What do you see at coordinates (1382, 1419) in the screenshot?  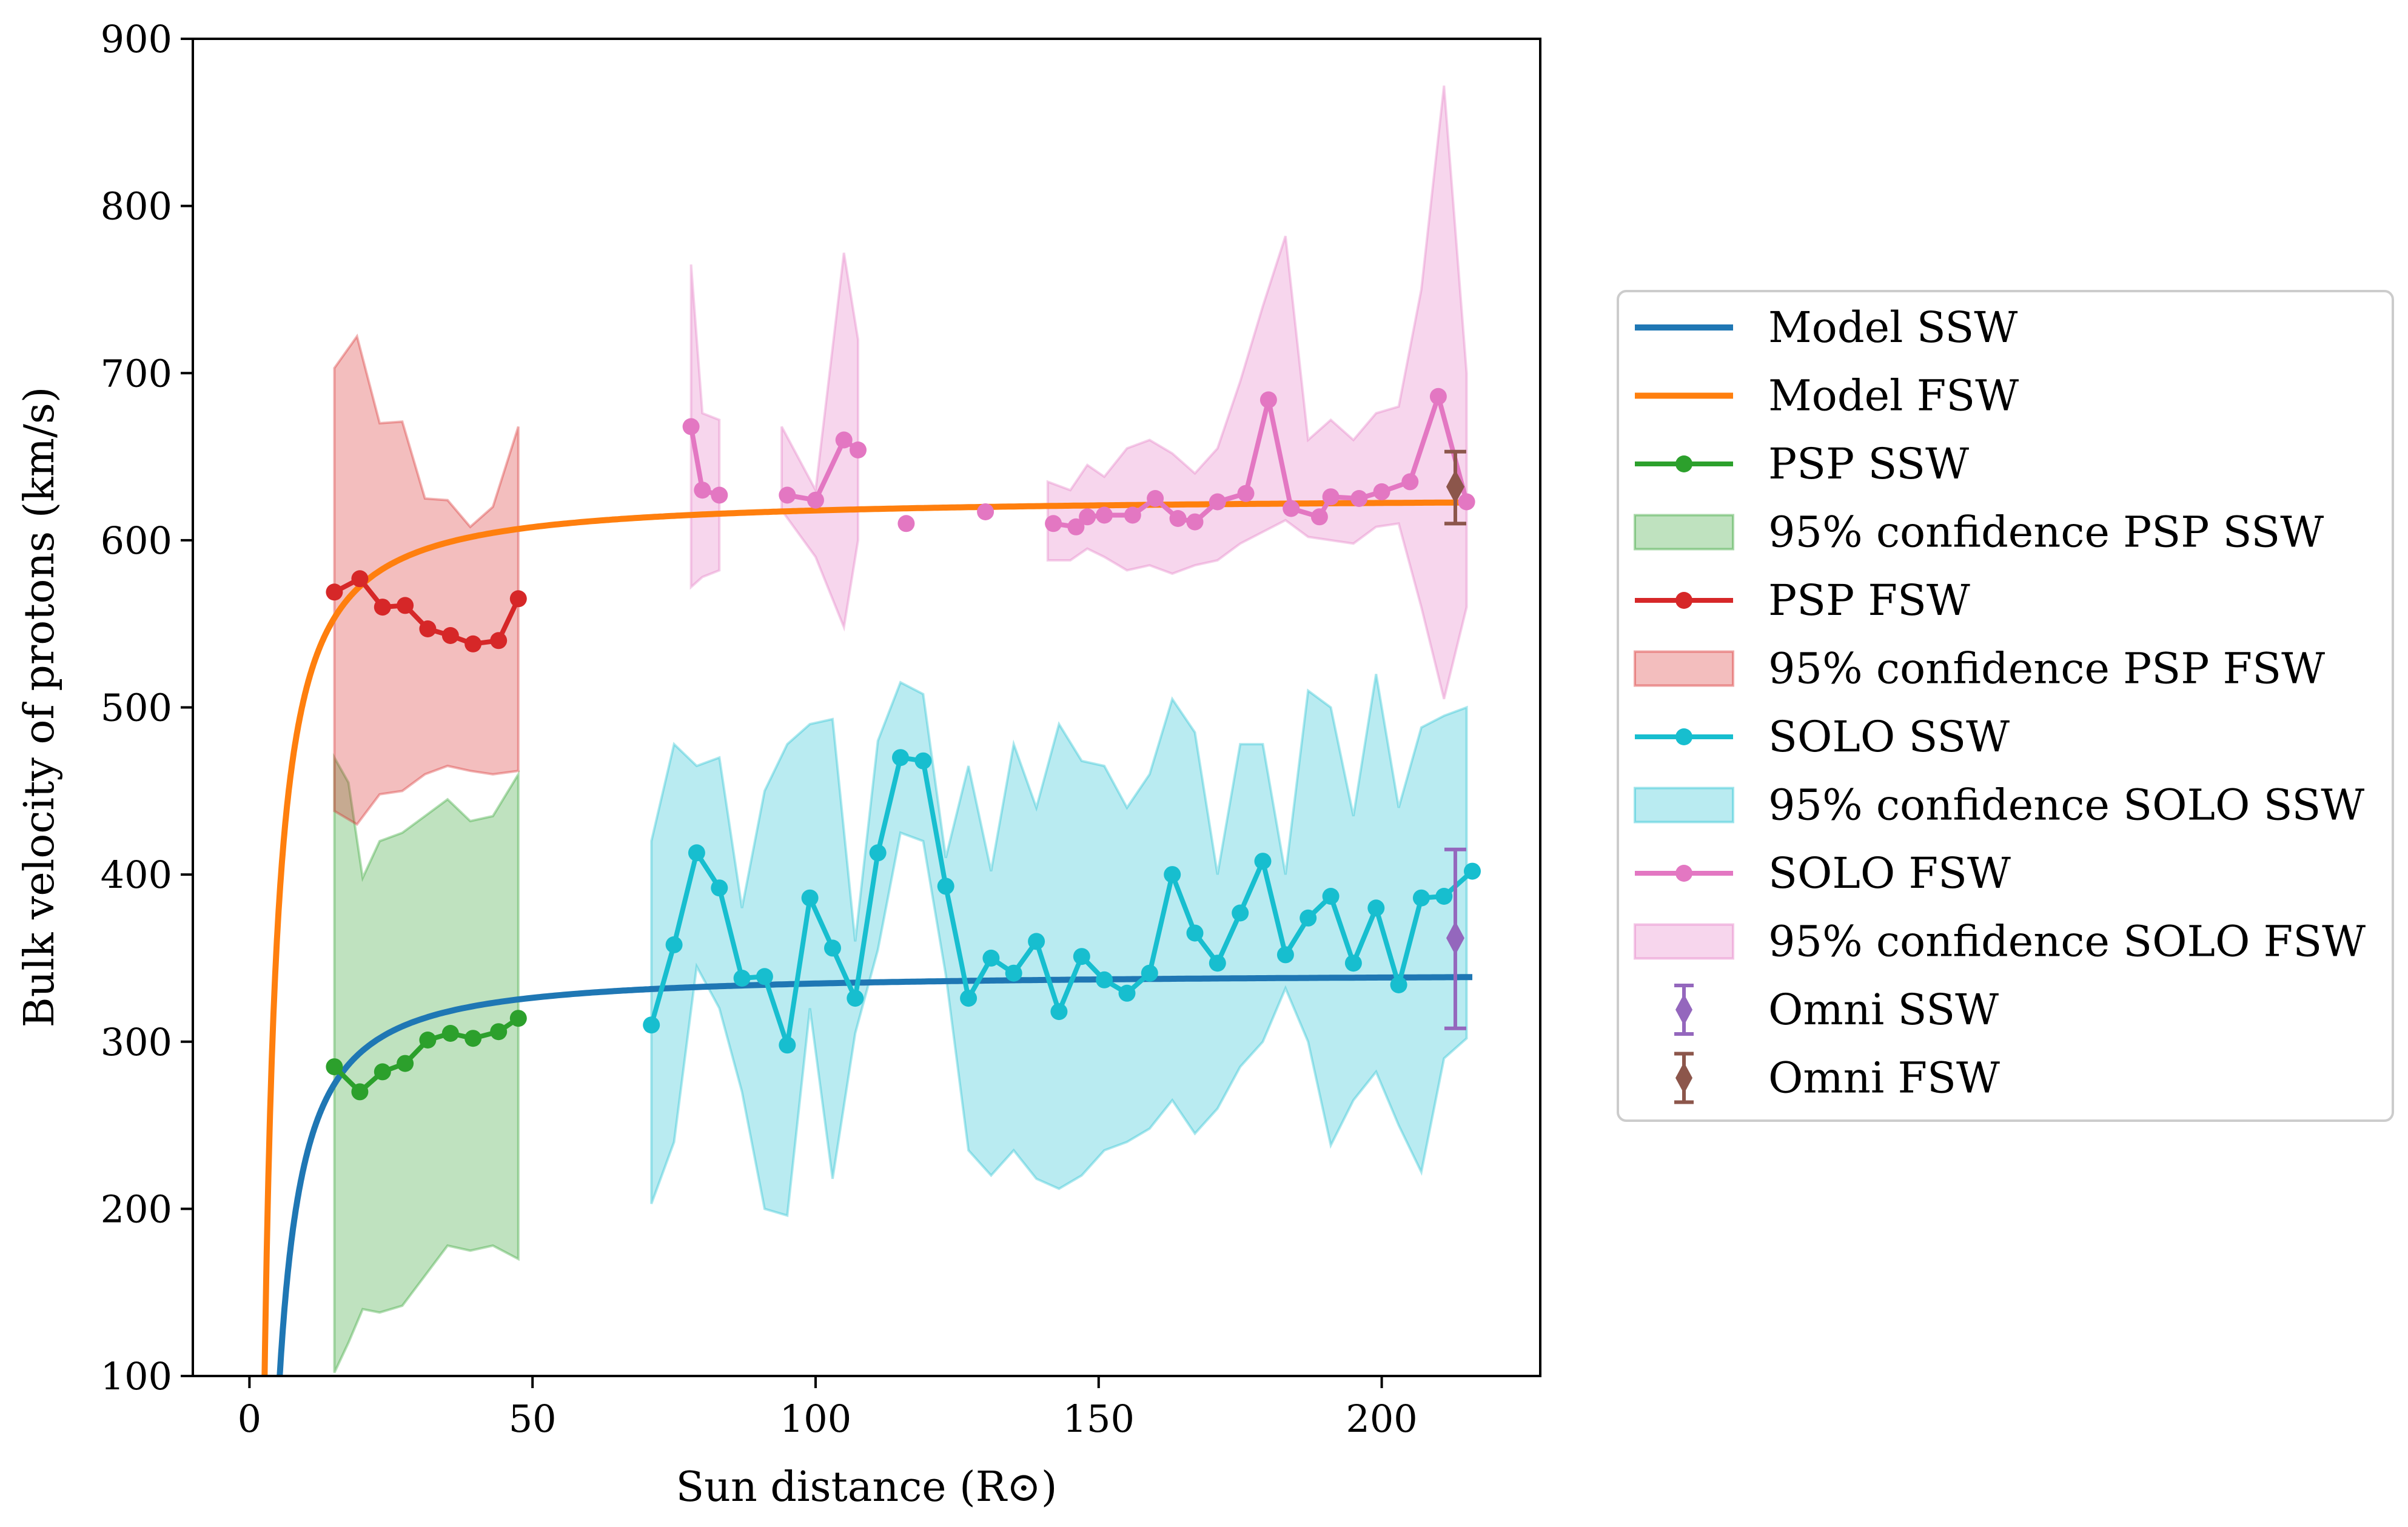 I see `x-tick-label: 200` at bounding box center [1382, 1419].